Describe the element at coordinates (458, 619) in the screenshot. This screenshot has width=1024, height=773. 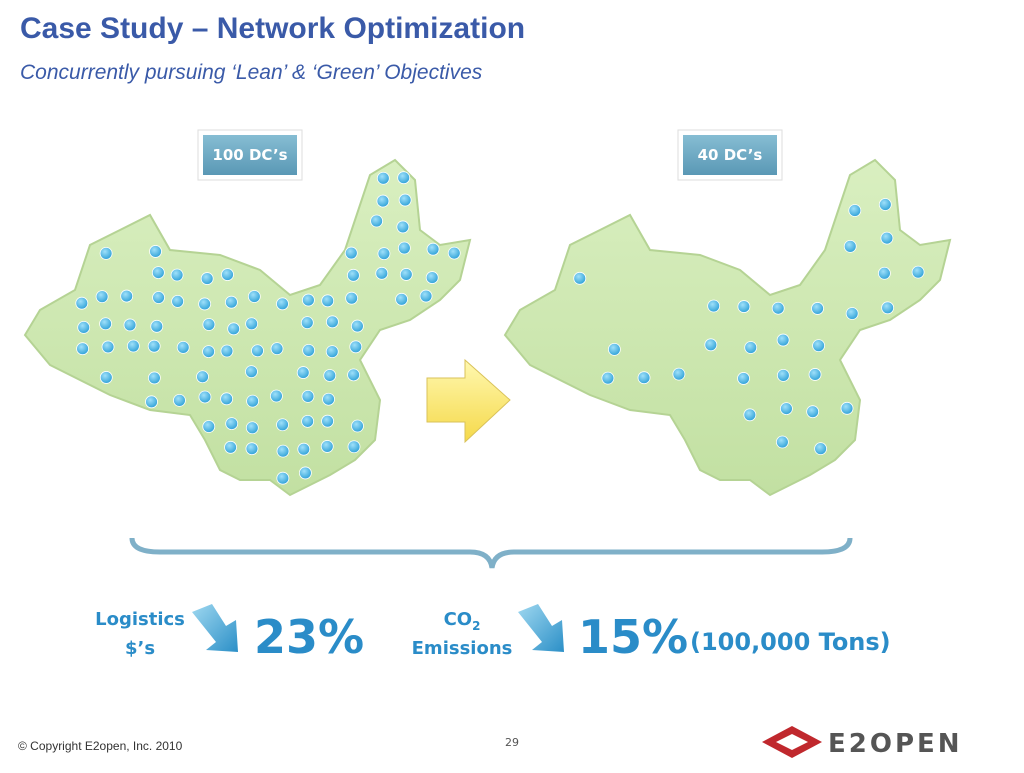
I see `co2-main: CO` at that location.